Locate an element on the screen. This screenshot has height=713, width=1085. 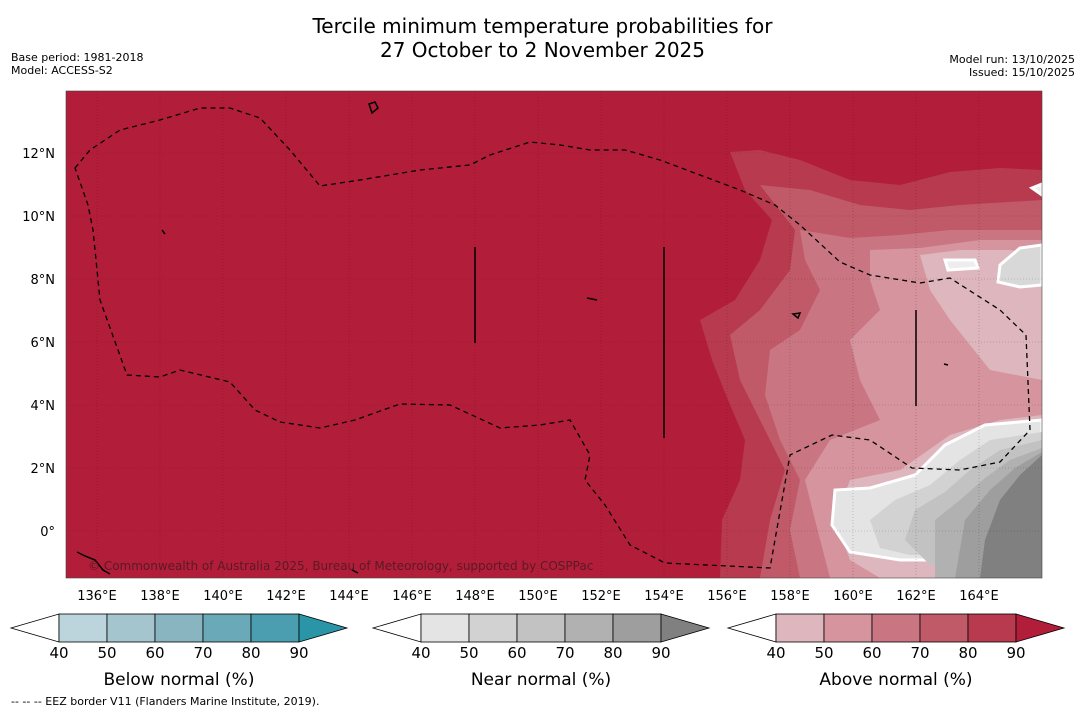
lon-label: 146°E is located at coordinates (412, 596).